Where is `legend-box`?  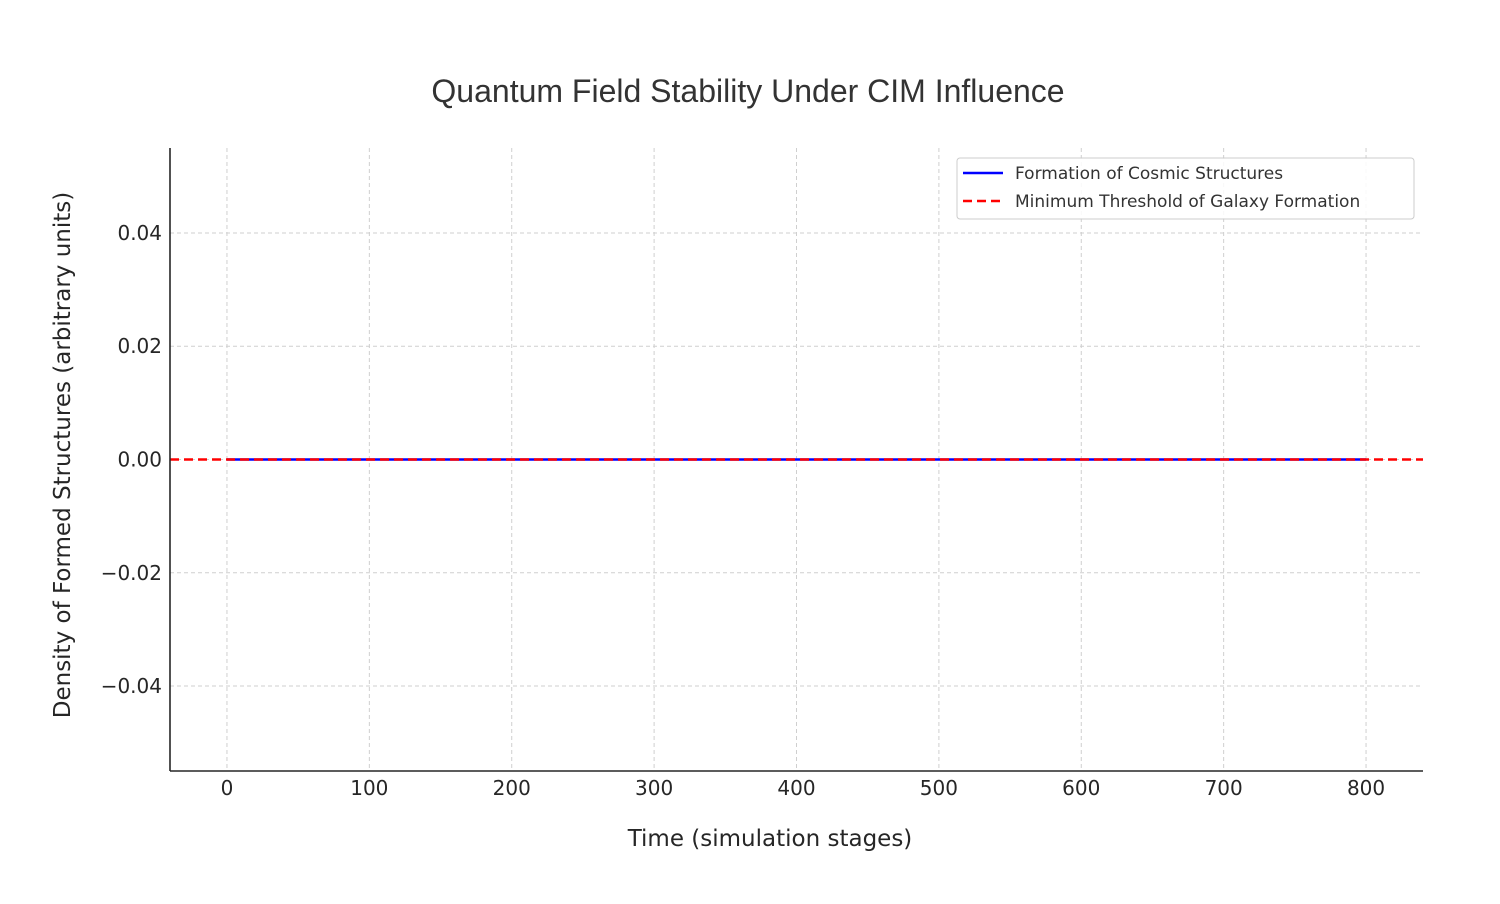 legend-box is located at coordinates (1185, 188).